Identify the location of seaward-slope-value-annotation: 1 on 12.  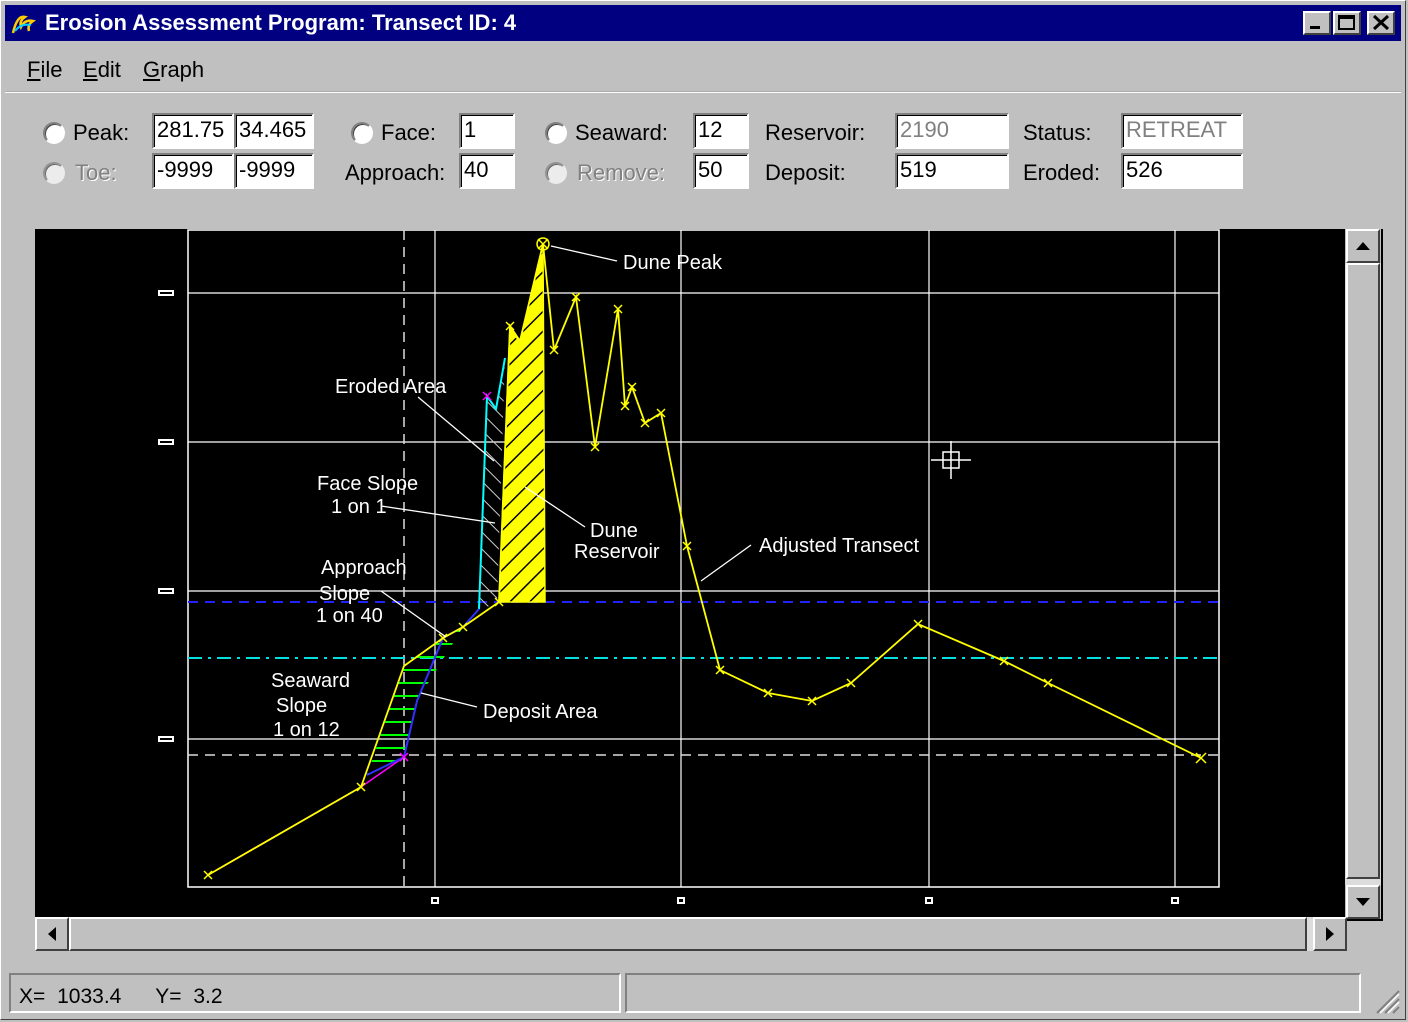
(306, 730).